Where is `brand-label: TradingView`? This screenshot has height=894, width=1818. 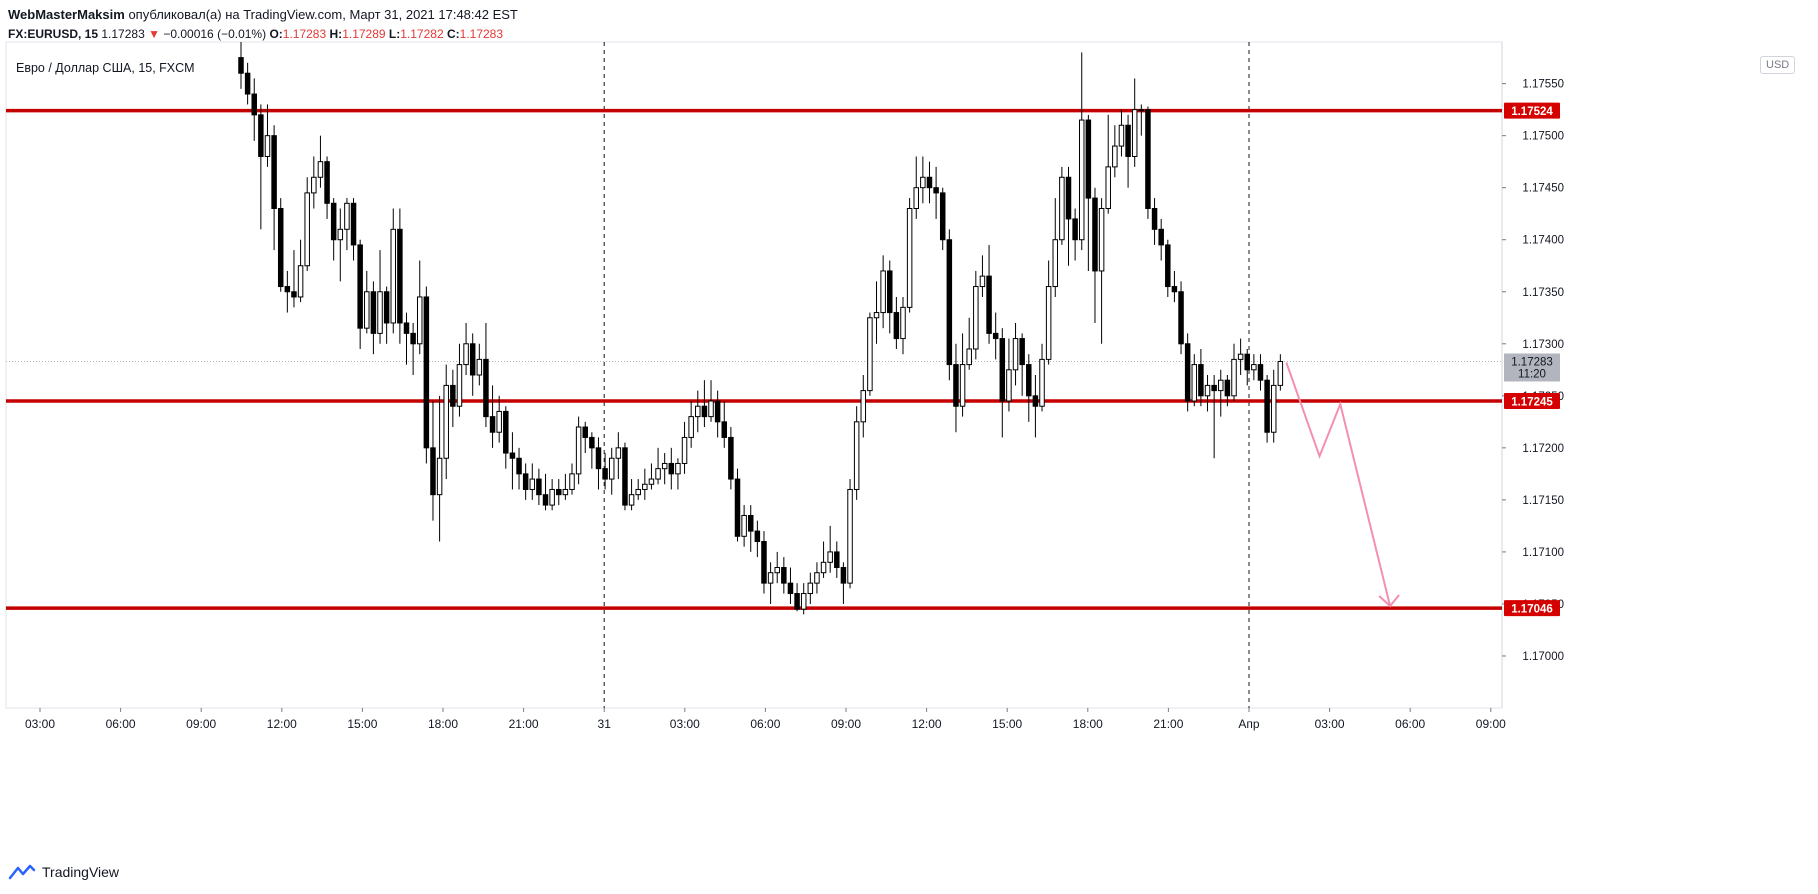 brand-label: TradingView is located at coordinates (81, 872).